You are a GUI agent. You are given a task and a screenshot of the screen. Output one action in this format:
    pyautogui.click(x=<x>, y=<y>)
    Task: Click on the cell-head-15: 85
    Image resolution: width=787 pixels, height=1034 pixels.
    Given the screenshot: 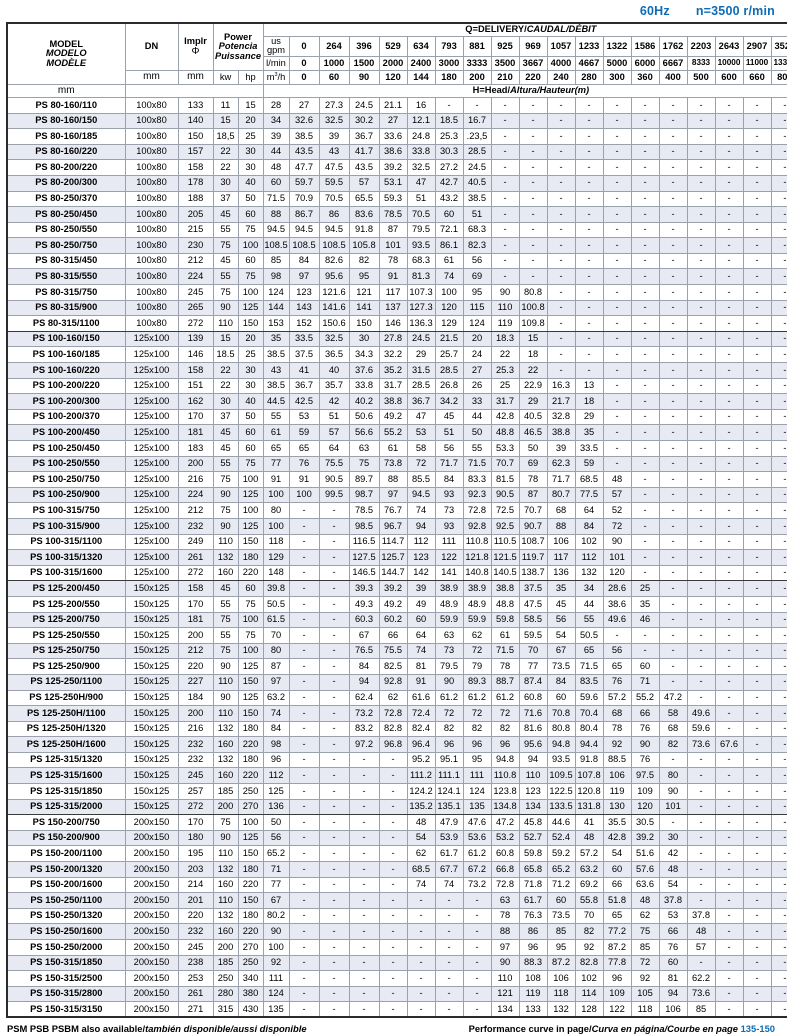 What is the action you would take?
    pyautogui.click(x=701, y=1009)
    